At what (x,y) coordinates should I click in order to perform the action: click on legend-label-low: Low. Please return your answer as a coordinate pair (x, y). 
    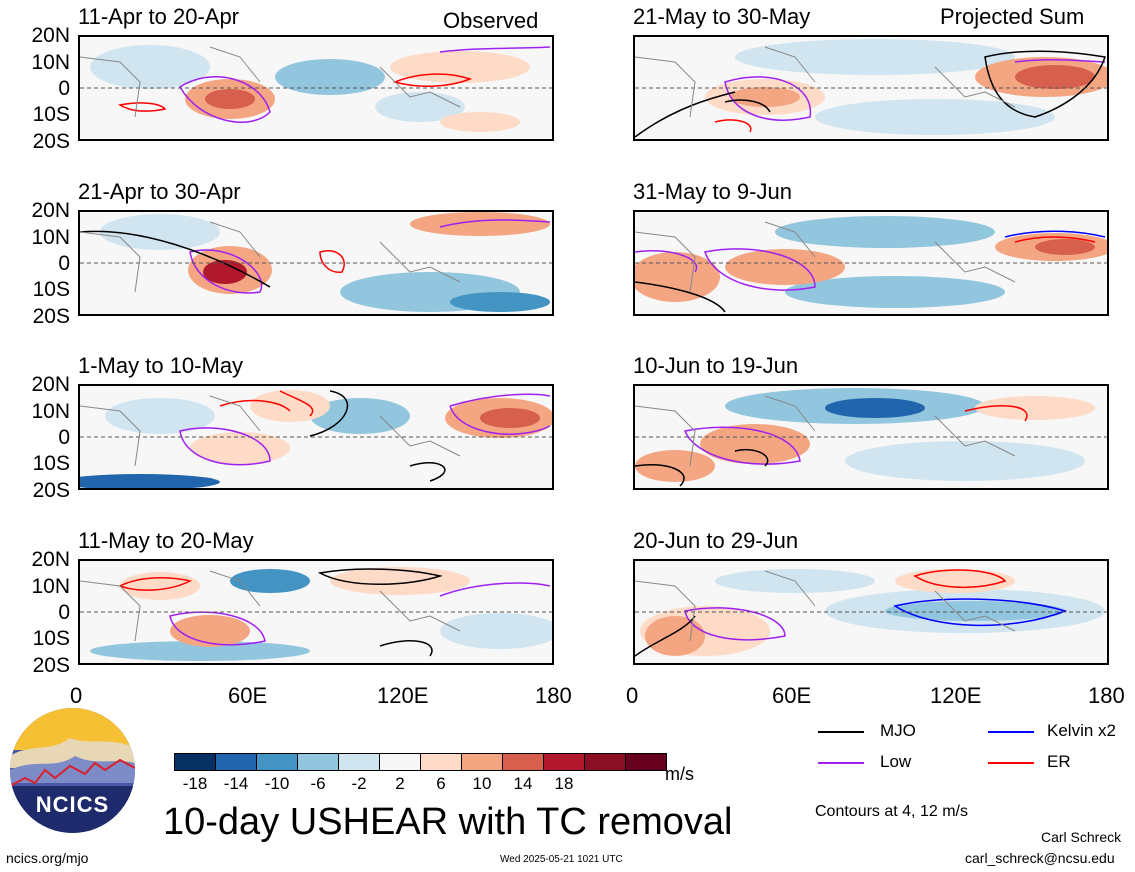
    Looking at the image, I should click on (896, 761).